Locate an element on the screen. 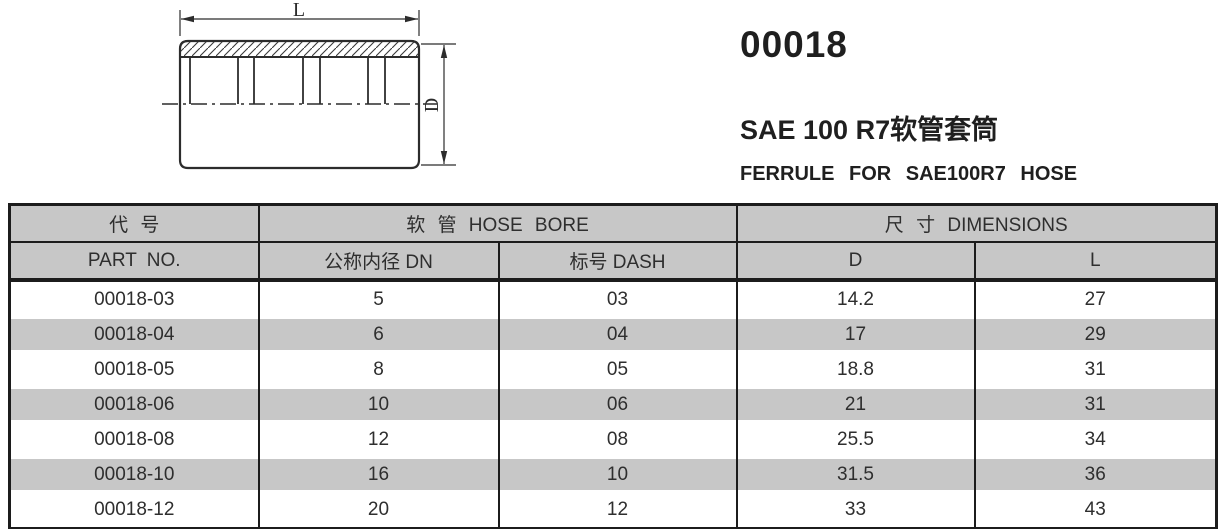  table-row: 00018-10 16 10 31.5 36 is located at coordinates (613, 474).